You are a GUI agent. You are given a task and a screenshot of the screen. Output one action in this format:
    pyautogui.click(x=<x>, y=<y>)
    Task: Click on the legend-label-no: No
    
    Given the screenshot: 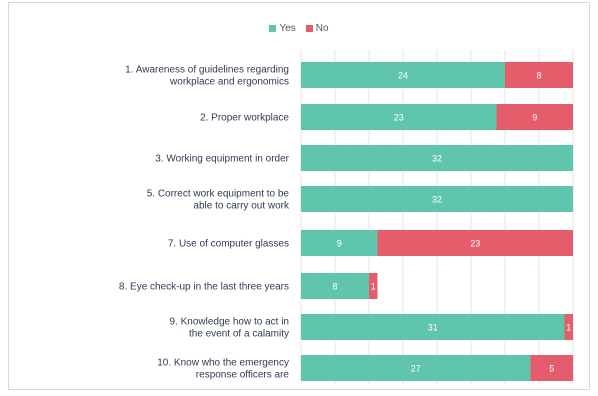 What is the action you would take?
    pyautogui.click(x=322, y=28)
    